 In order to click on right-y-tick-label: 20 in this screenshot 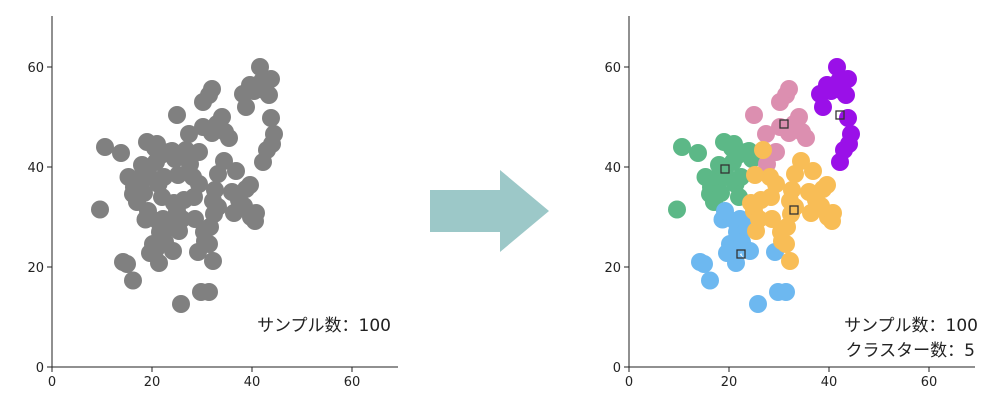, I will do `click(612, 268)`.